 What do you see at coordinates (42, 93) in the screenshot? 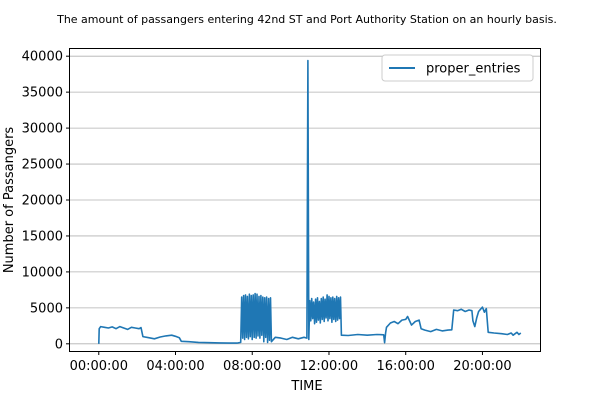
I see `y-tick-label: 35000` at bounding box center [42, 93].